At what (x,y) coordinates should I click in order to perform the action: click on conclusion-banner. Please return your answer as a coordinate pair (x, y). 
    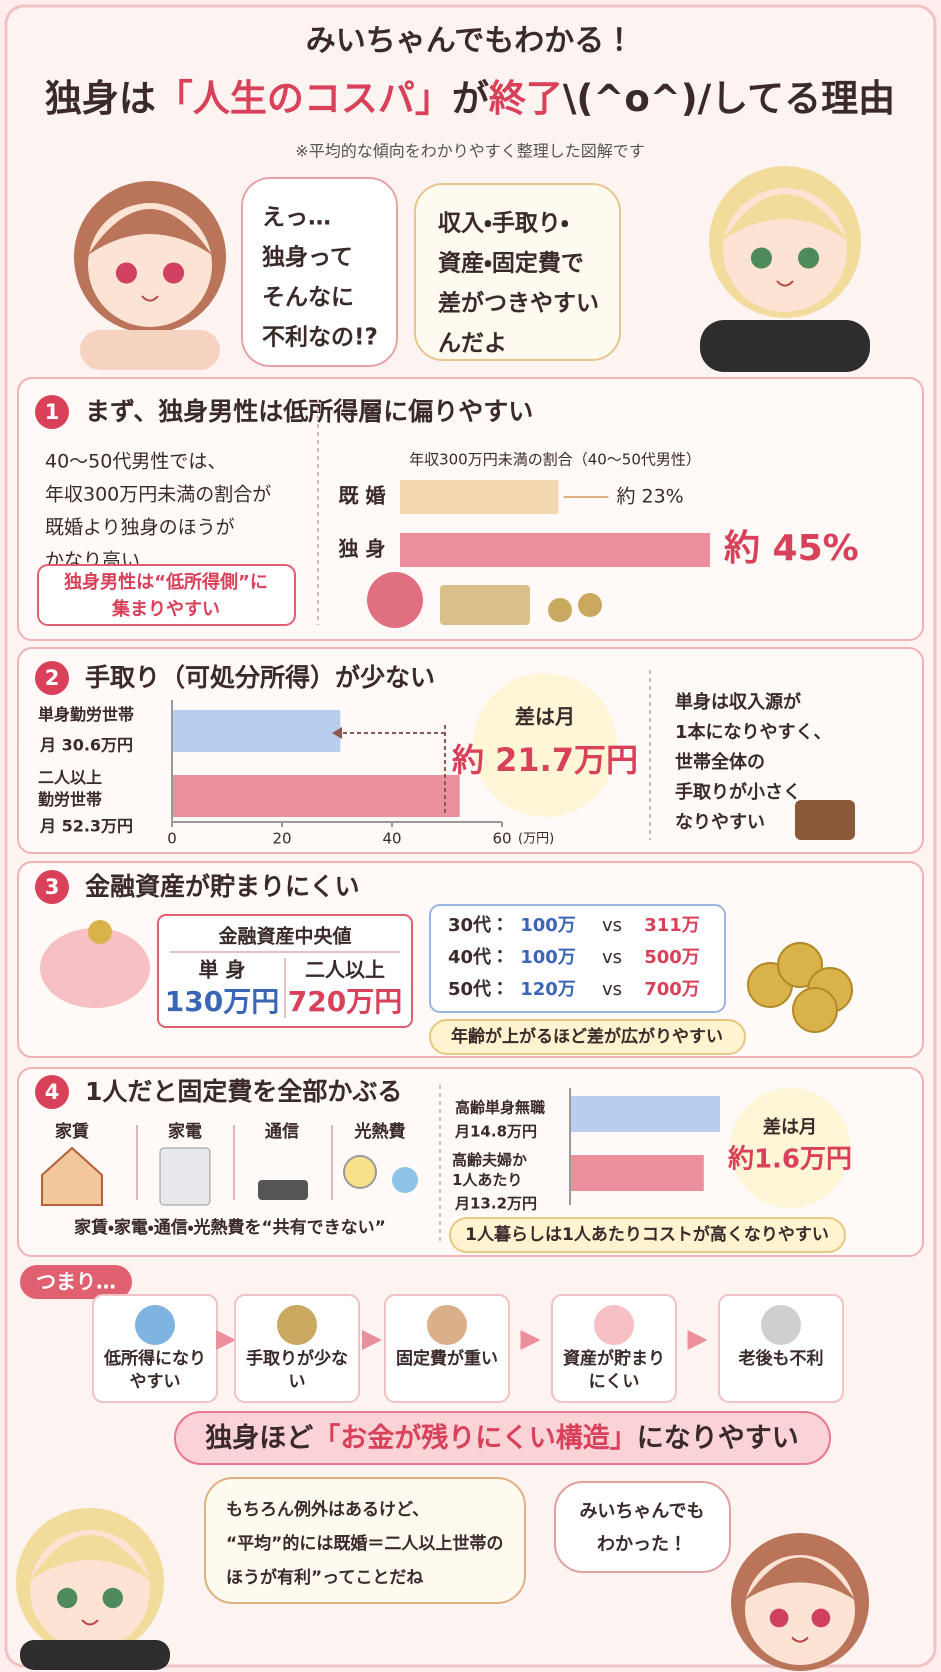
    Looking at the image, I should click on (502, 1438).